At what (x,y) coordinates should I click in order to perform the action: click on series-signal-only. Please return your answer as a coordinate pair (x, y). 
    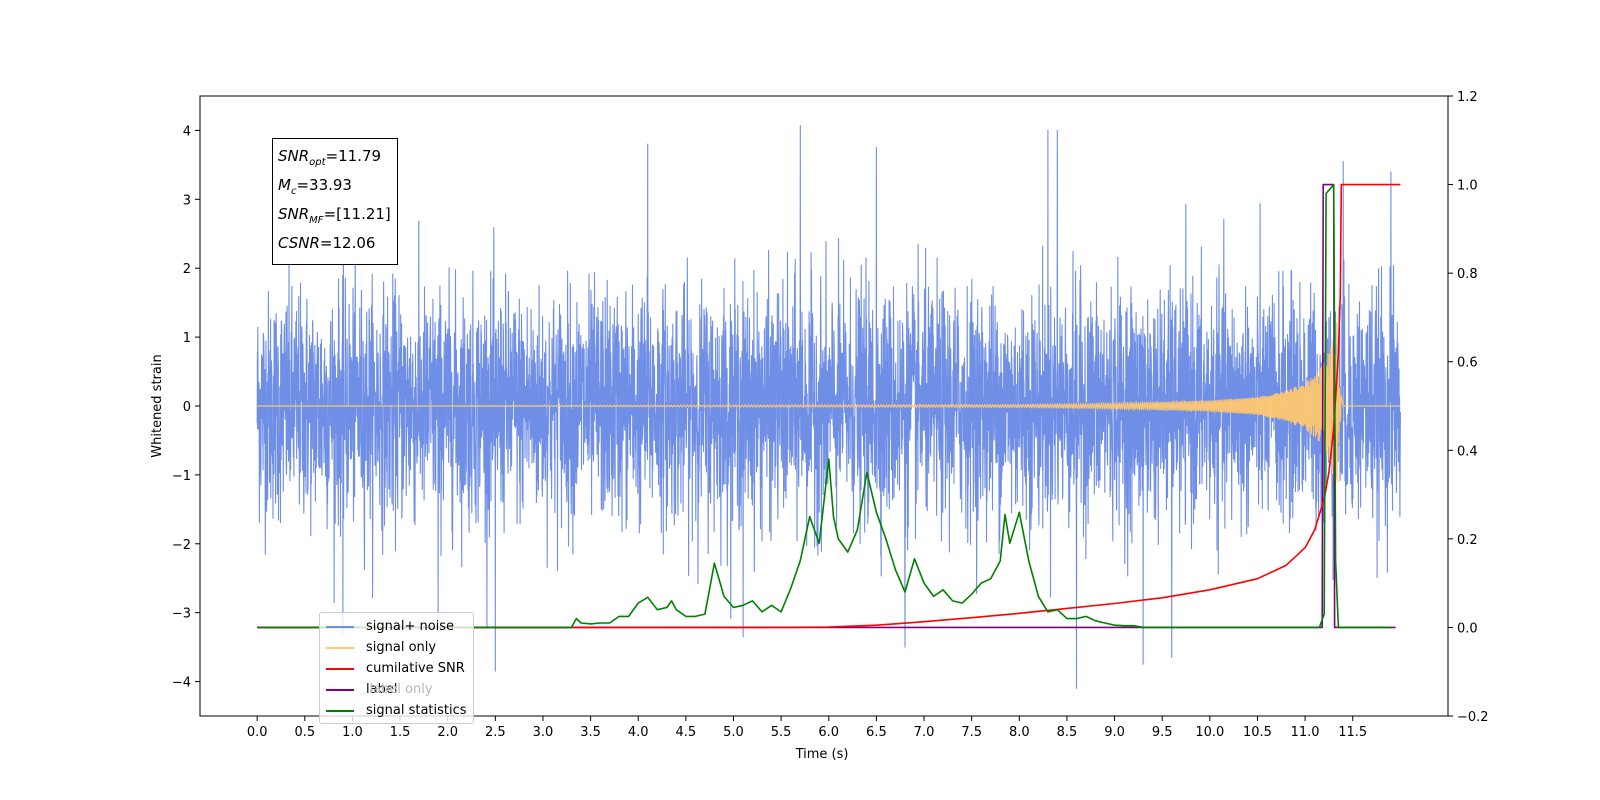
    Looking at the image, I should click on (829, 403).